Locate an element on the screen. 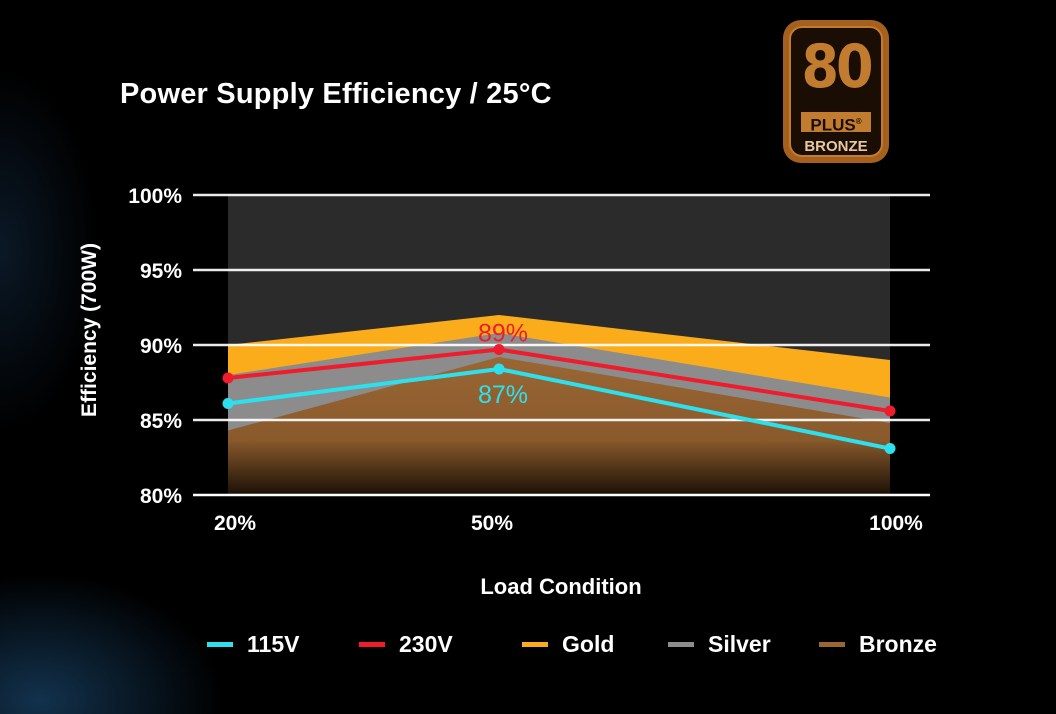  y-axis-label: Efficiency (700W) is located at coordinates (89, 330).